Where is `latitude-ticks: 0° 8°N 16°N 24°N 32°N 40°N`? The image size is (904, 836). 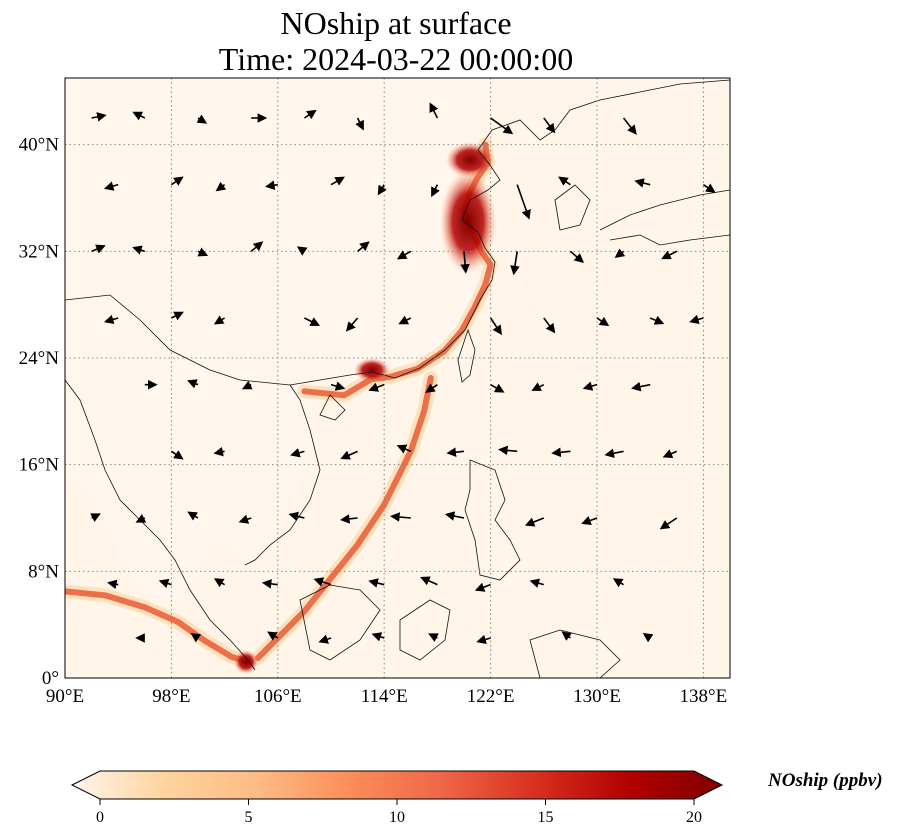
latitude-ticks: 0° 8°N 16°N 24°N 32°N 40°N is located at coordinates (39, 412).